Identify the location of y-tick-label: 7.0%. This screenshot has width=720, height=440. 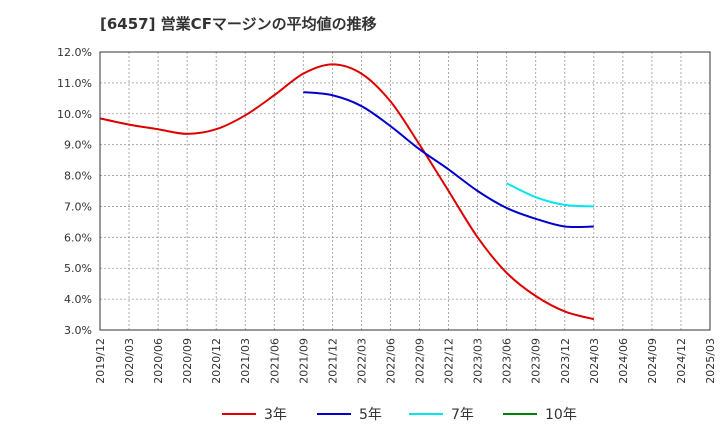
(78, 206).